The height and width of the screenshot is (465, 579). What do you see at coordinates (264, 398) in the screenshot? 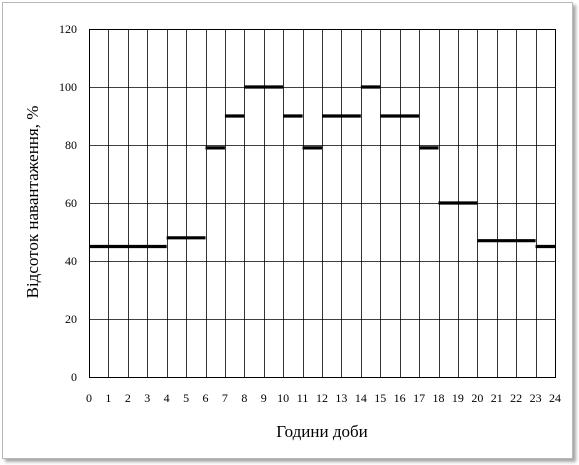
I see `x-tick-label: 9` at bounding box center [264, 398].